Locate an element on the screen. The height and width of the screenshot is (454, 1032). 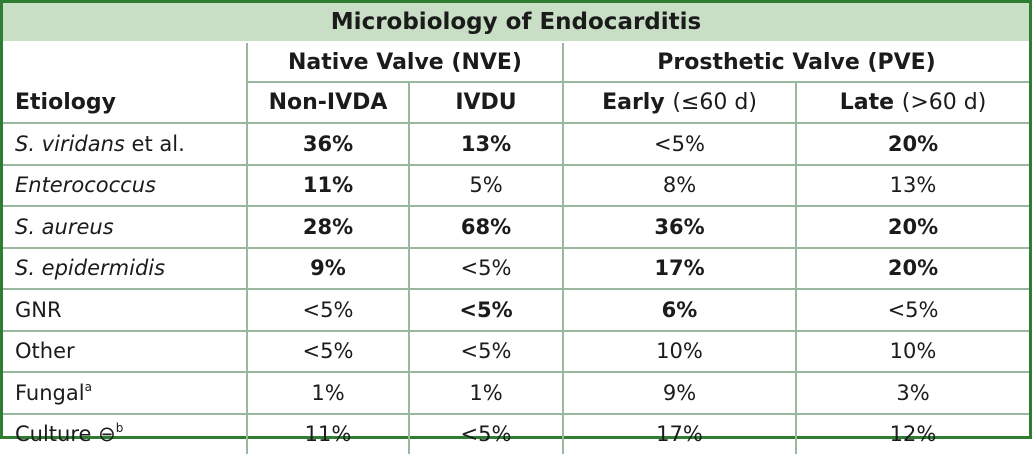
ivdu-header: IVDU is located at coordinates (486, 102).